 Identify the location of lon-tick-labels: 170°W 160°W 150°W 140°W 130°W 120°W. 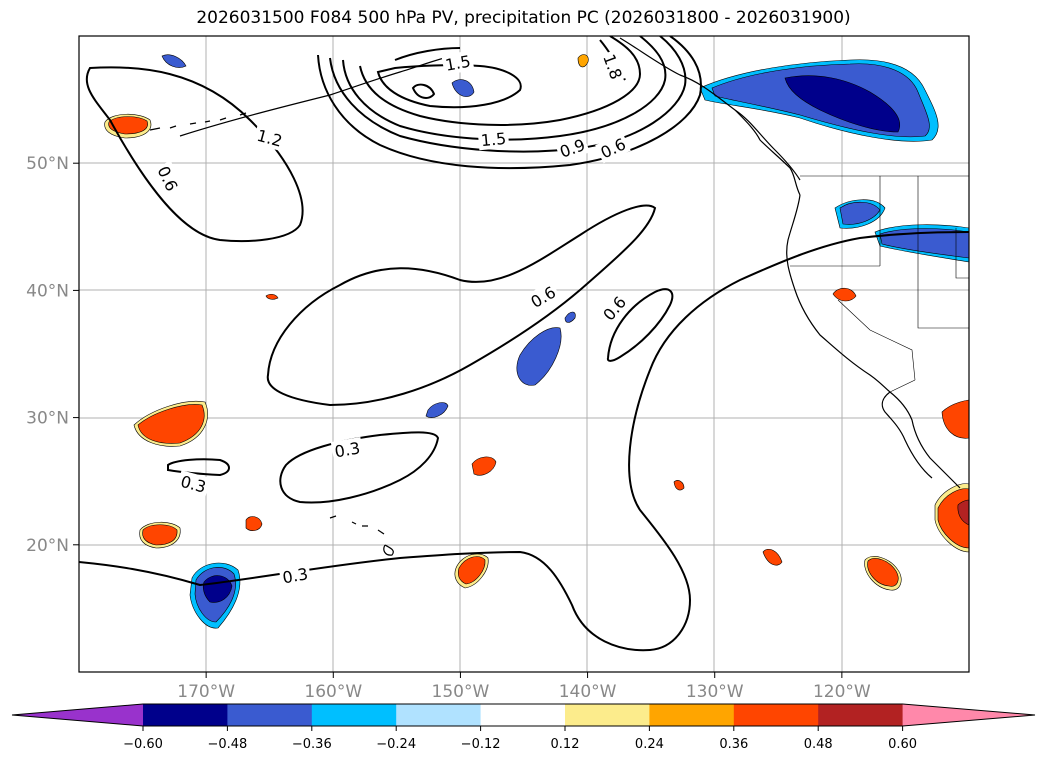
(524, 687).